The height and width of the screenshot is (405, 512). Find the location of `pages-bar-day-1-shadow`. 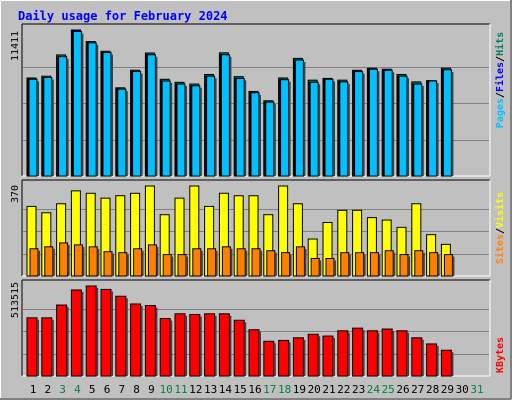

pages-bar-day-1-shadow is located at coordinates (38, 128).